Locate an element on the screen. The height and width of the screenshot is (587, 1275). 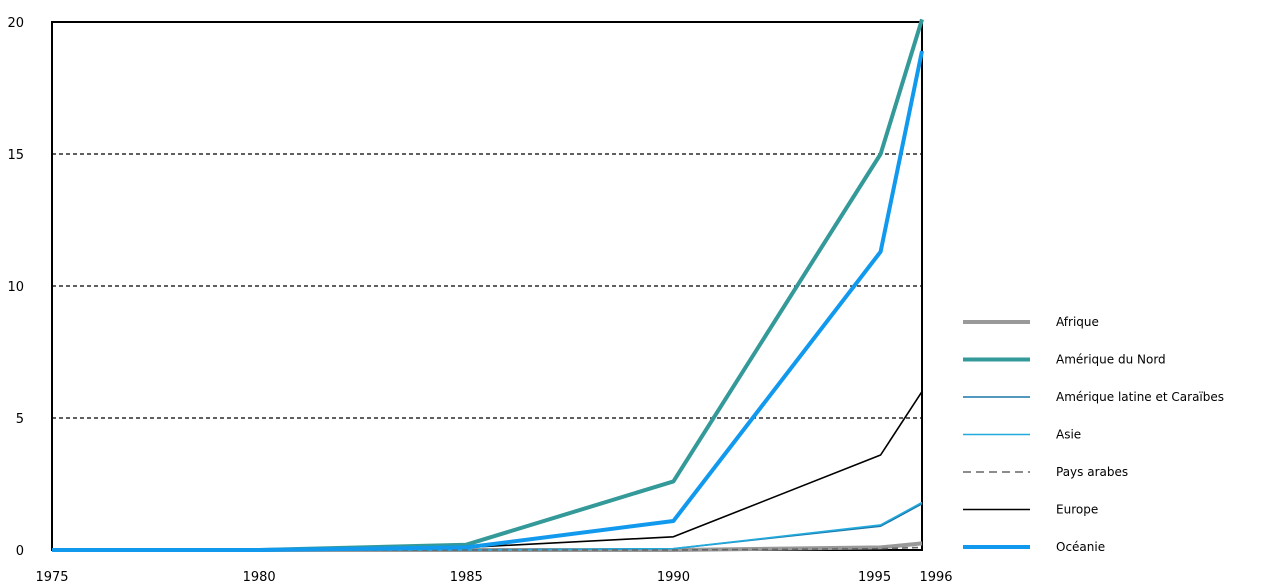
x-tick-label: 1995 is located at coordinates (874, 577).